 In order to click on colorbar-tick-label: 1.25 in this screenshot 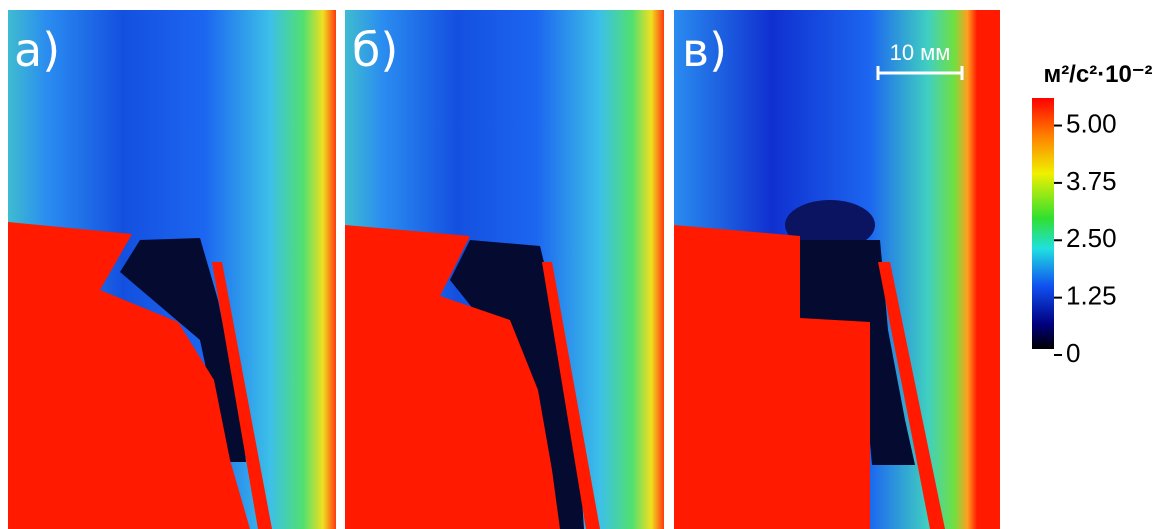, I will do `click(1091, 296)`.